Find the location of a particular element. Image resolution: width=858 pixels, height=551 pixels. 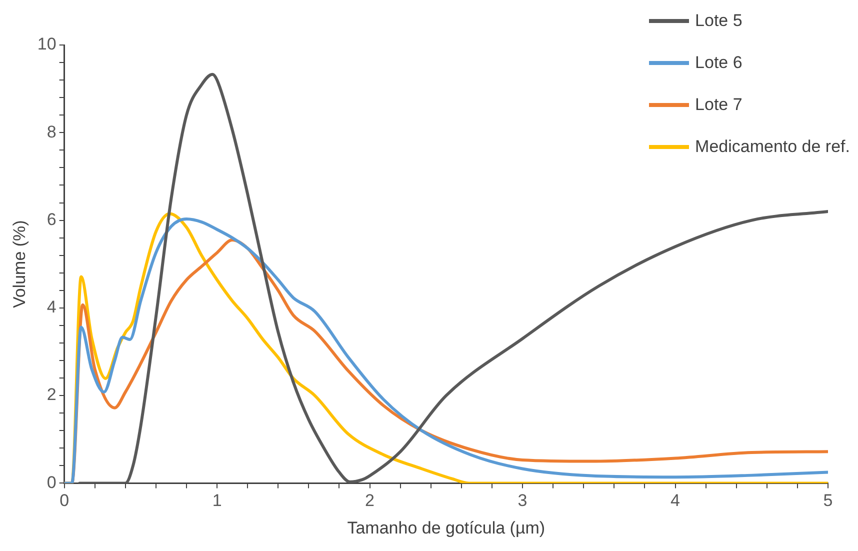

legend-label: Medicamento de ref. is located at coordinates (772, 147).